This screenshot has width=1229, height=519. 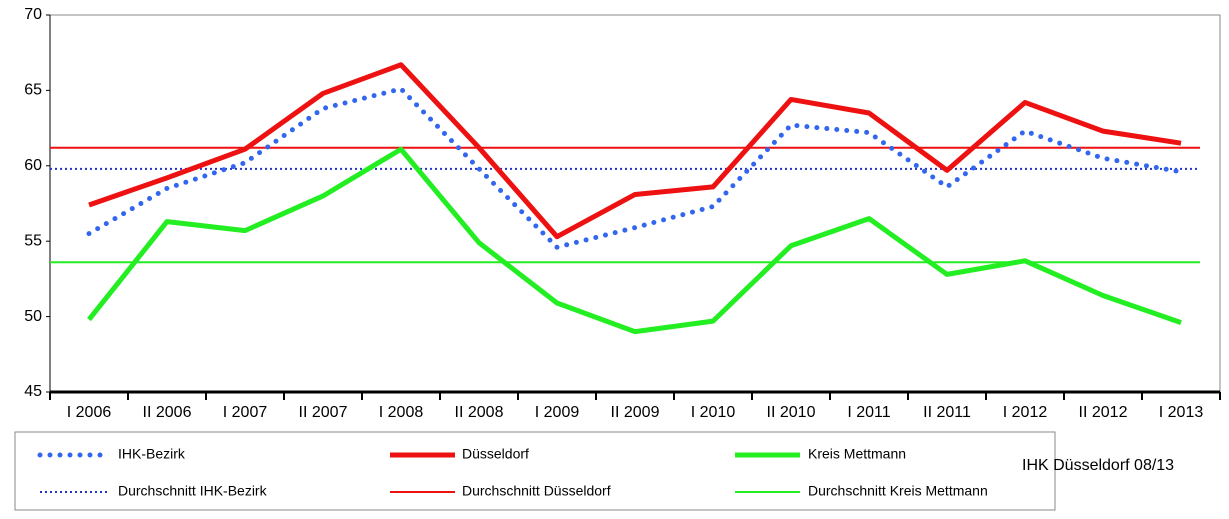 I want to click on legend-label: Kreis Mettmann, so click(x=857, y=454).